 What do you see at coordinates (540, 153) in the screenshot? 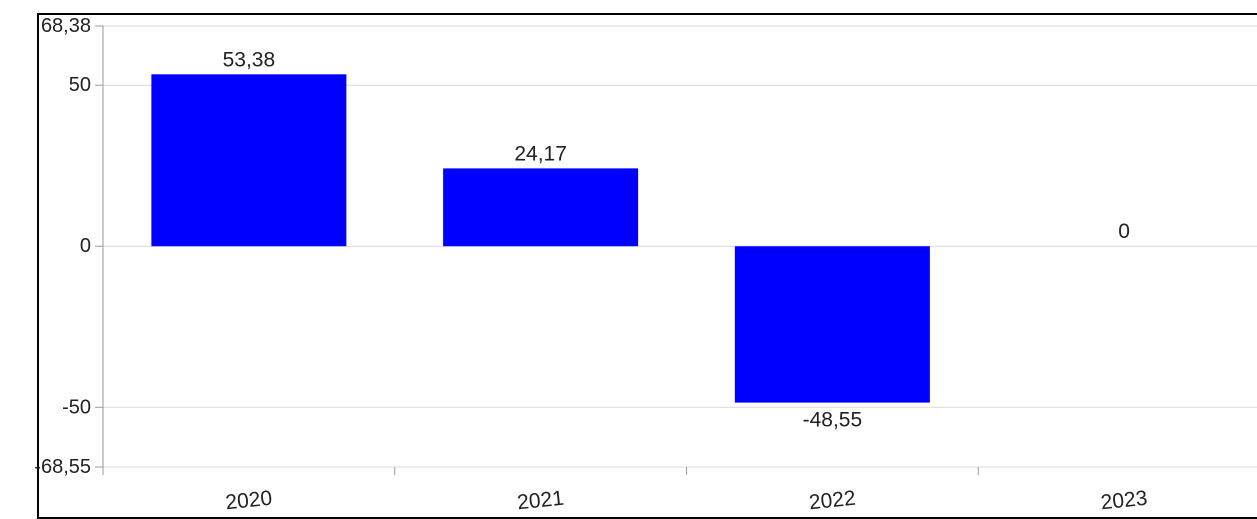
I see `data-label-2021: 24,17` at bounding box center [540, 153].